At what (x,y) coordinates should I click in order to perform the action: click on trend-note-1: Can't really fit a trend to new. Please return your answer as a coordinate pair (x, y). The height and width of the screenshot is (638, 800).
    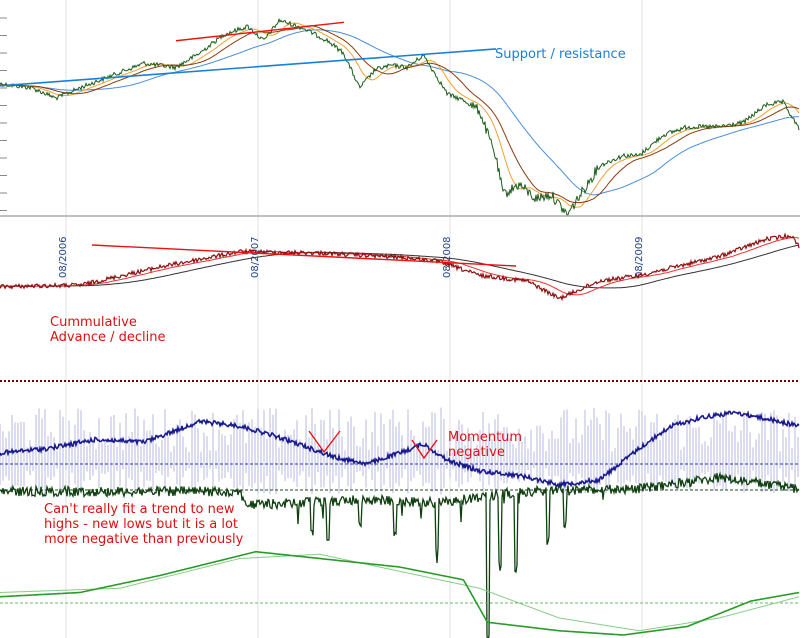
    Looking at the image, I should click on (139, 509).